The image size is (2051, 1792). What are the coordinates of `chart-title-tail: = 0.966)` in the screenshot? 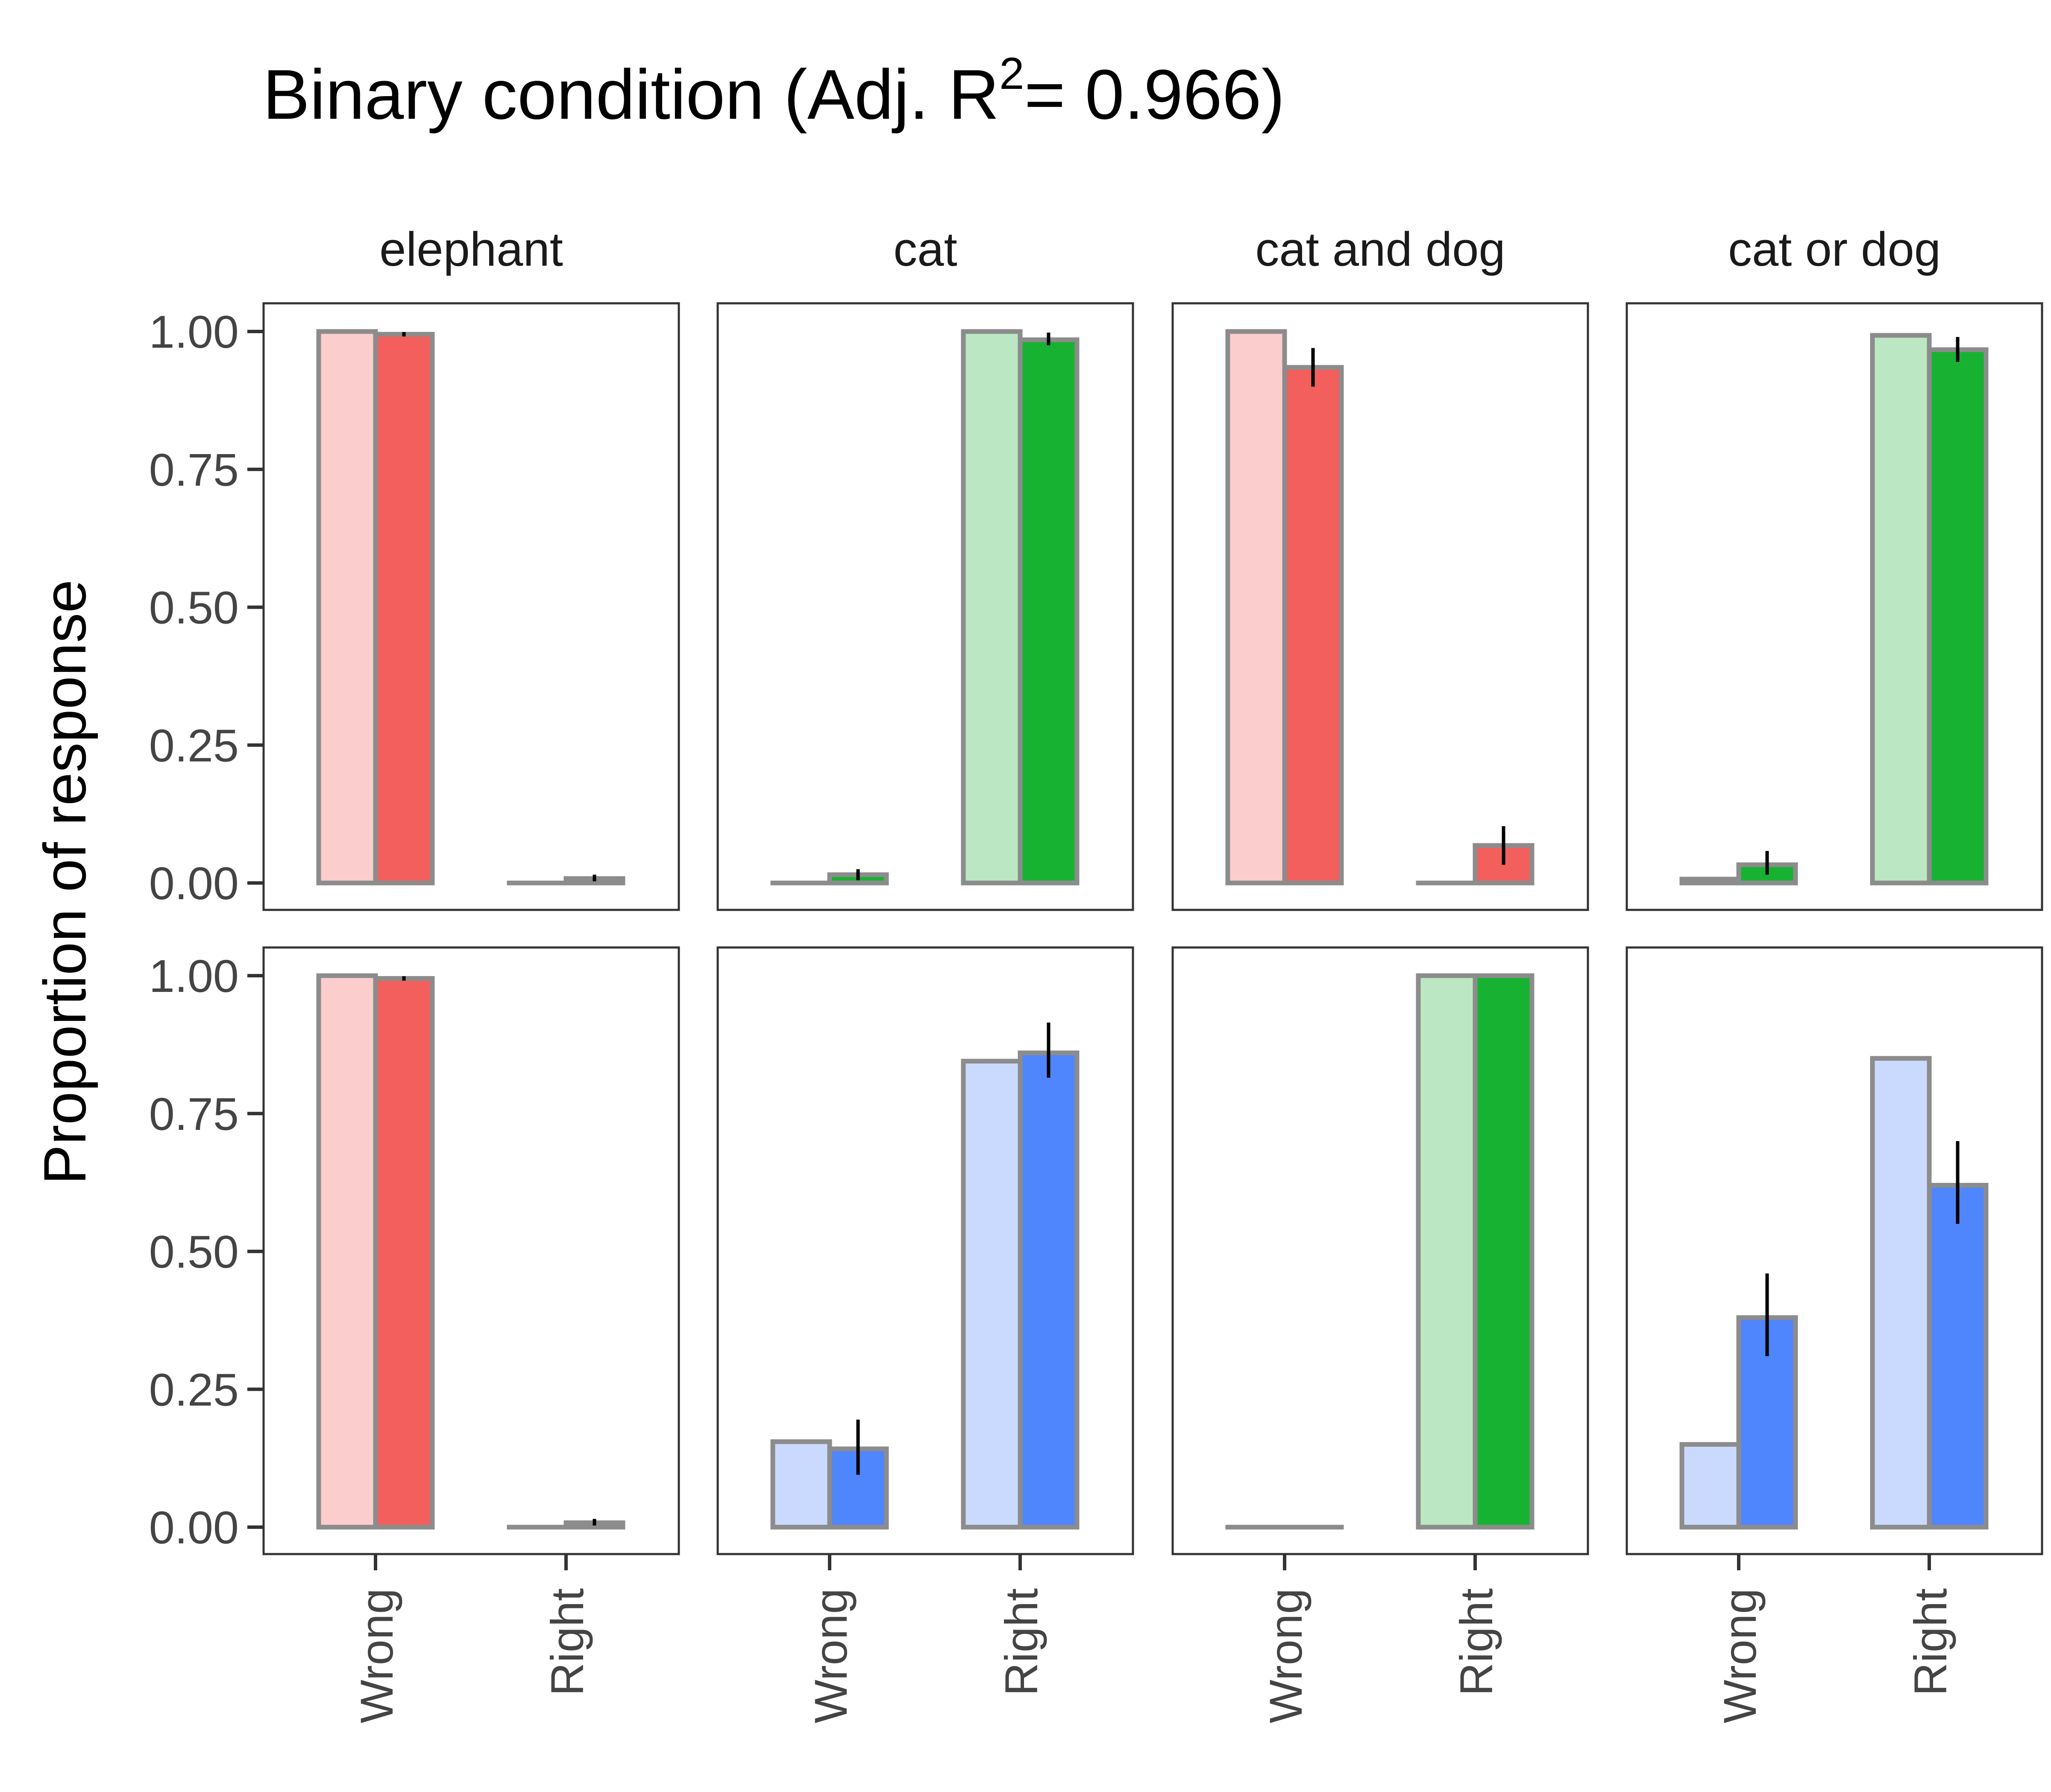 It's located at (1155, 95).